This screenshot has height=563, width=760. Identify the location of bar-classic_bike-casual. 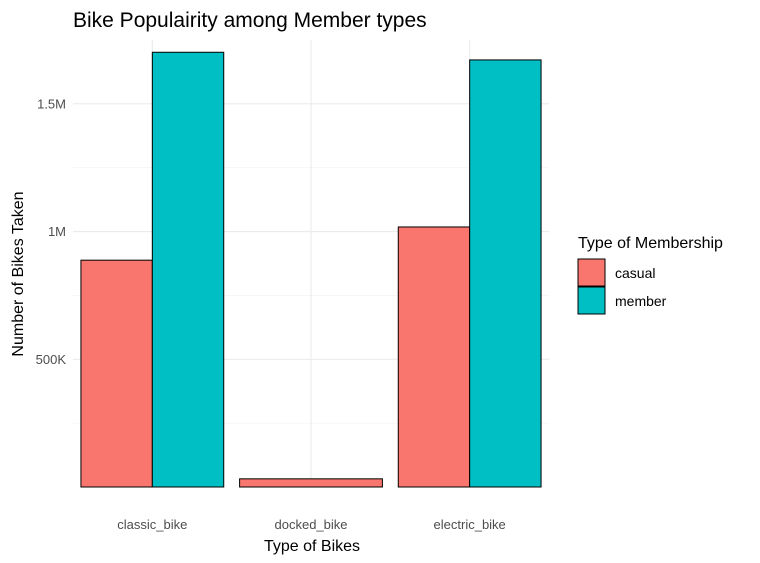
(116, 373).